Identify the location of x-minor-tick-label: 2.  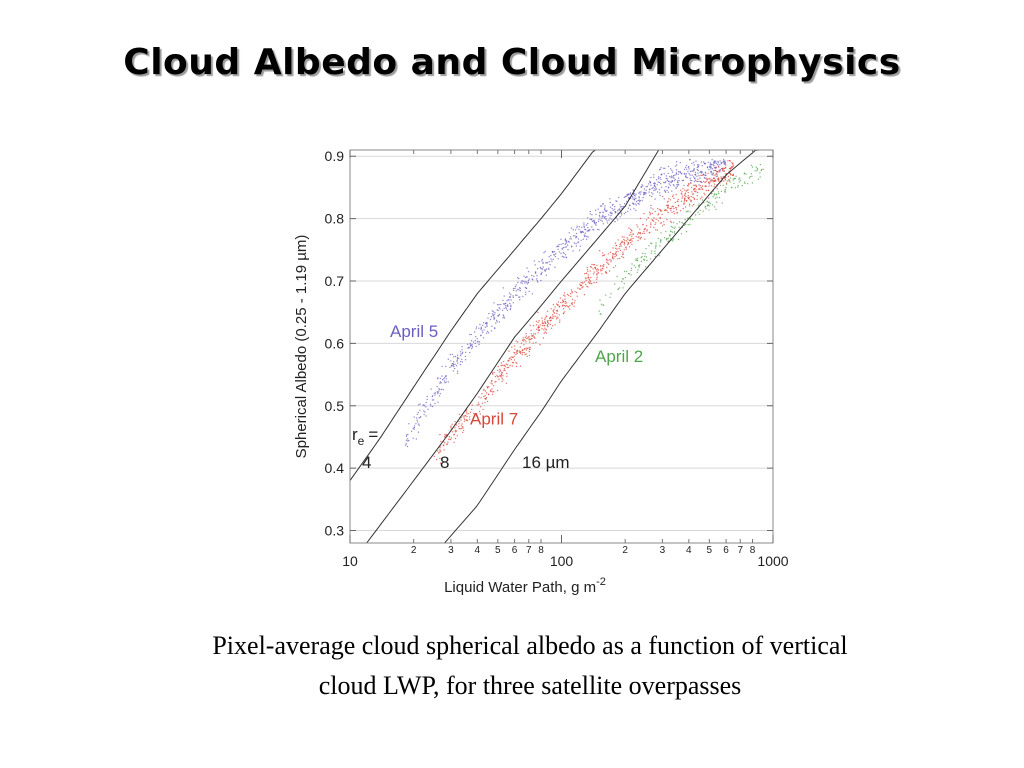
(414, 550).